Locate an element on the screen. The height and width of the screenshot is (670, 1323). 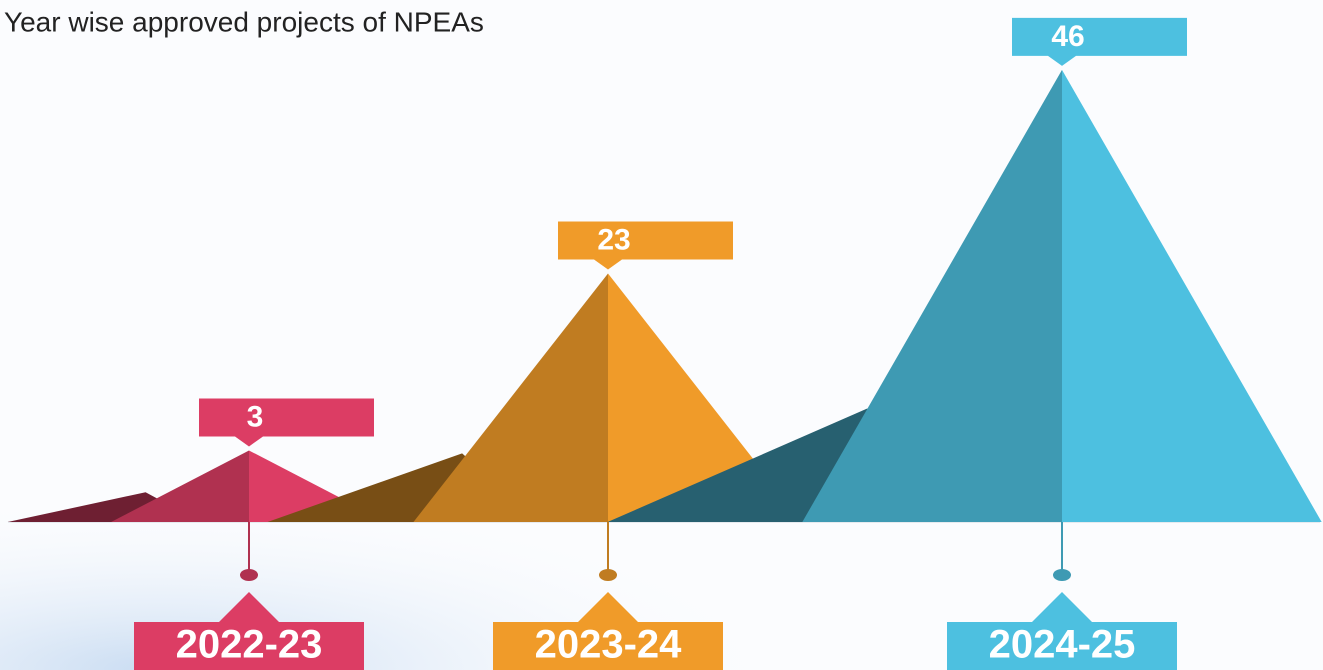
category-label: 2024-25 is located at coordinates (1062, 645).